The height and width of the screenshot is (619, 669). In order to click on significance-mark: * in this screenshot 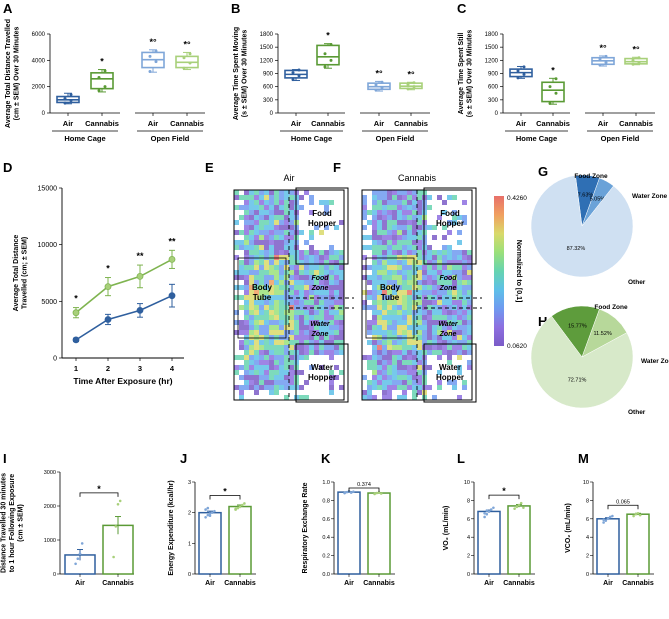, I will do `click(225, 491)`.